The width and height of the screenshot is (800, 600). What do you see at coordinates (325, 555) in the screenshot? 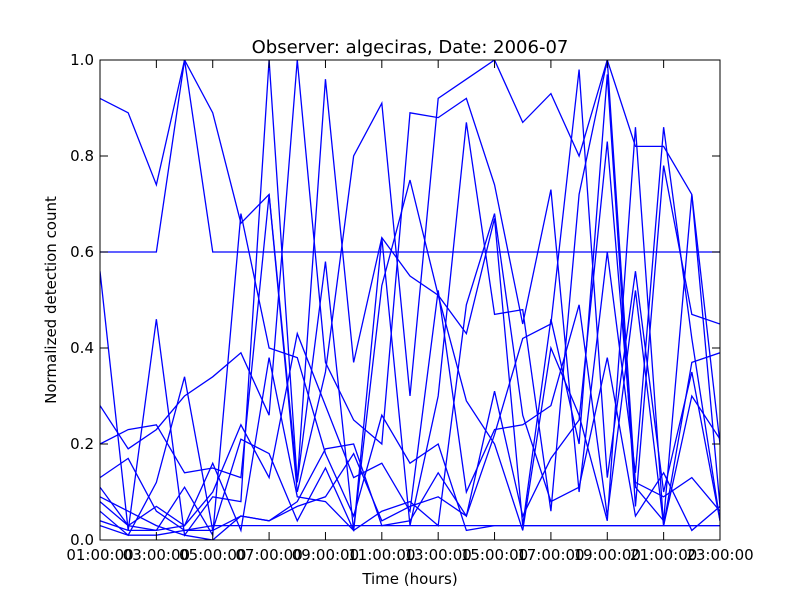
I see `x-tick-label: 09:00:00` at bounding box center [325, 555].